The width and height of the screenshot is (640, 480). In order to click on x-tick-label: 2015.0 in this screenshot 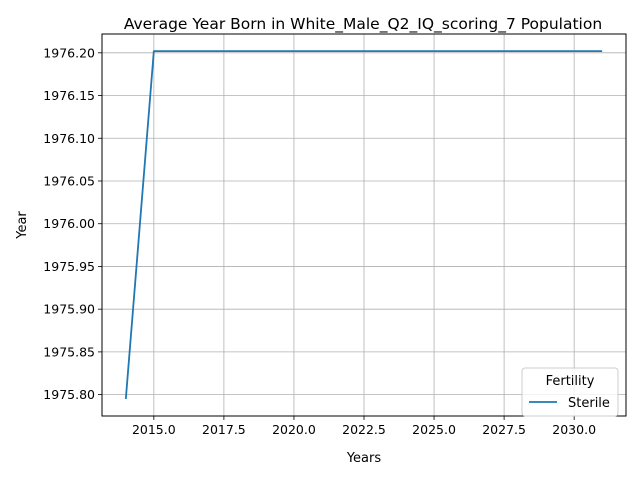, I will do `click(154, 429)`.